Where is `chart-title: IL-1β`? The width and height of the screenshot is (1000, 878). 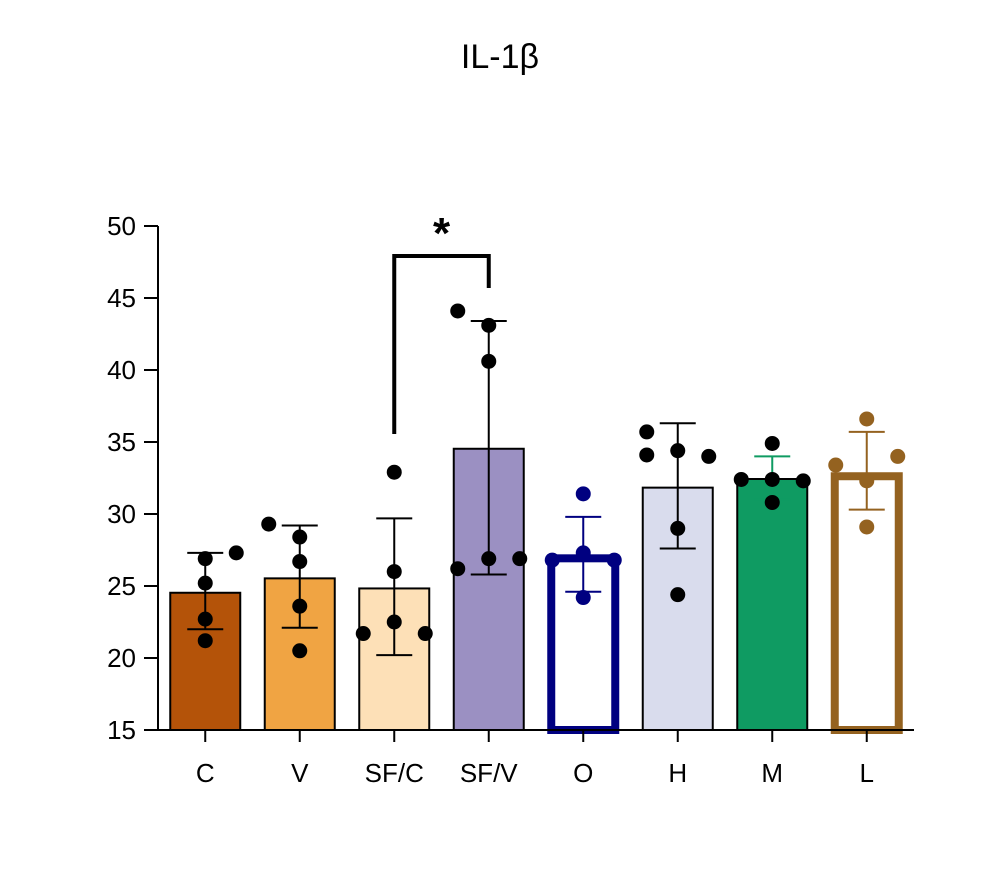
chart-title: IL-1β is located at coordinates (500, 57).